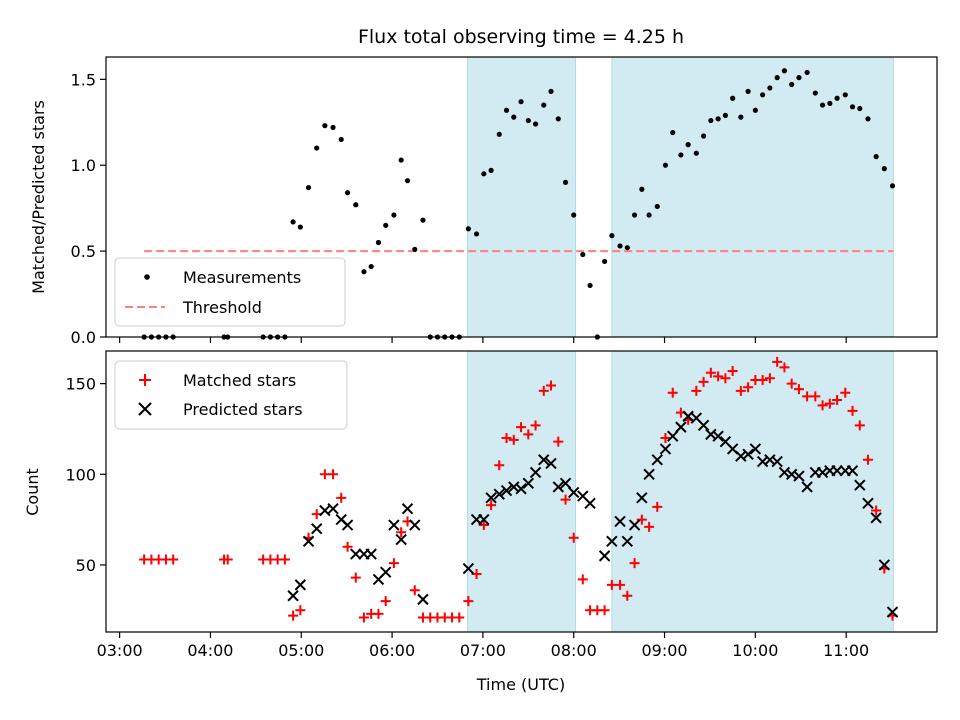 This screenshot has height=720, width=960. I want to click on x-tick-label: 04:00, so click(210, 650).